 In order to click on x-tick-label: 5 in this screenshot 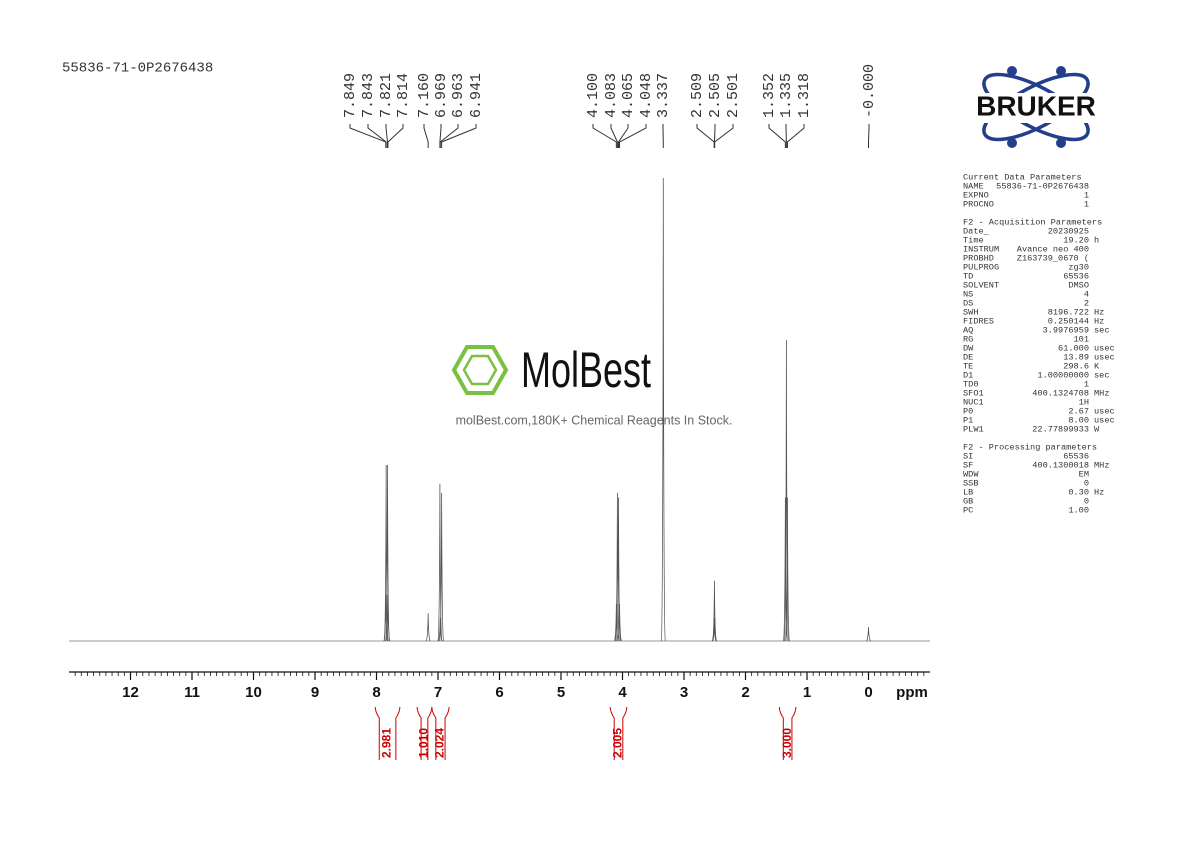, I will do `click(561, 692)`.